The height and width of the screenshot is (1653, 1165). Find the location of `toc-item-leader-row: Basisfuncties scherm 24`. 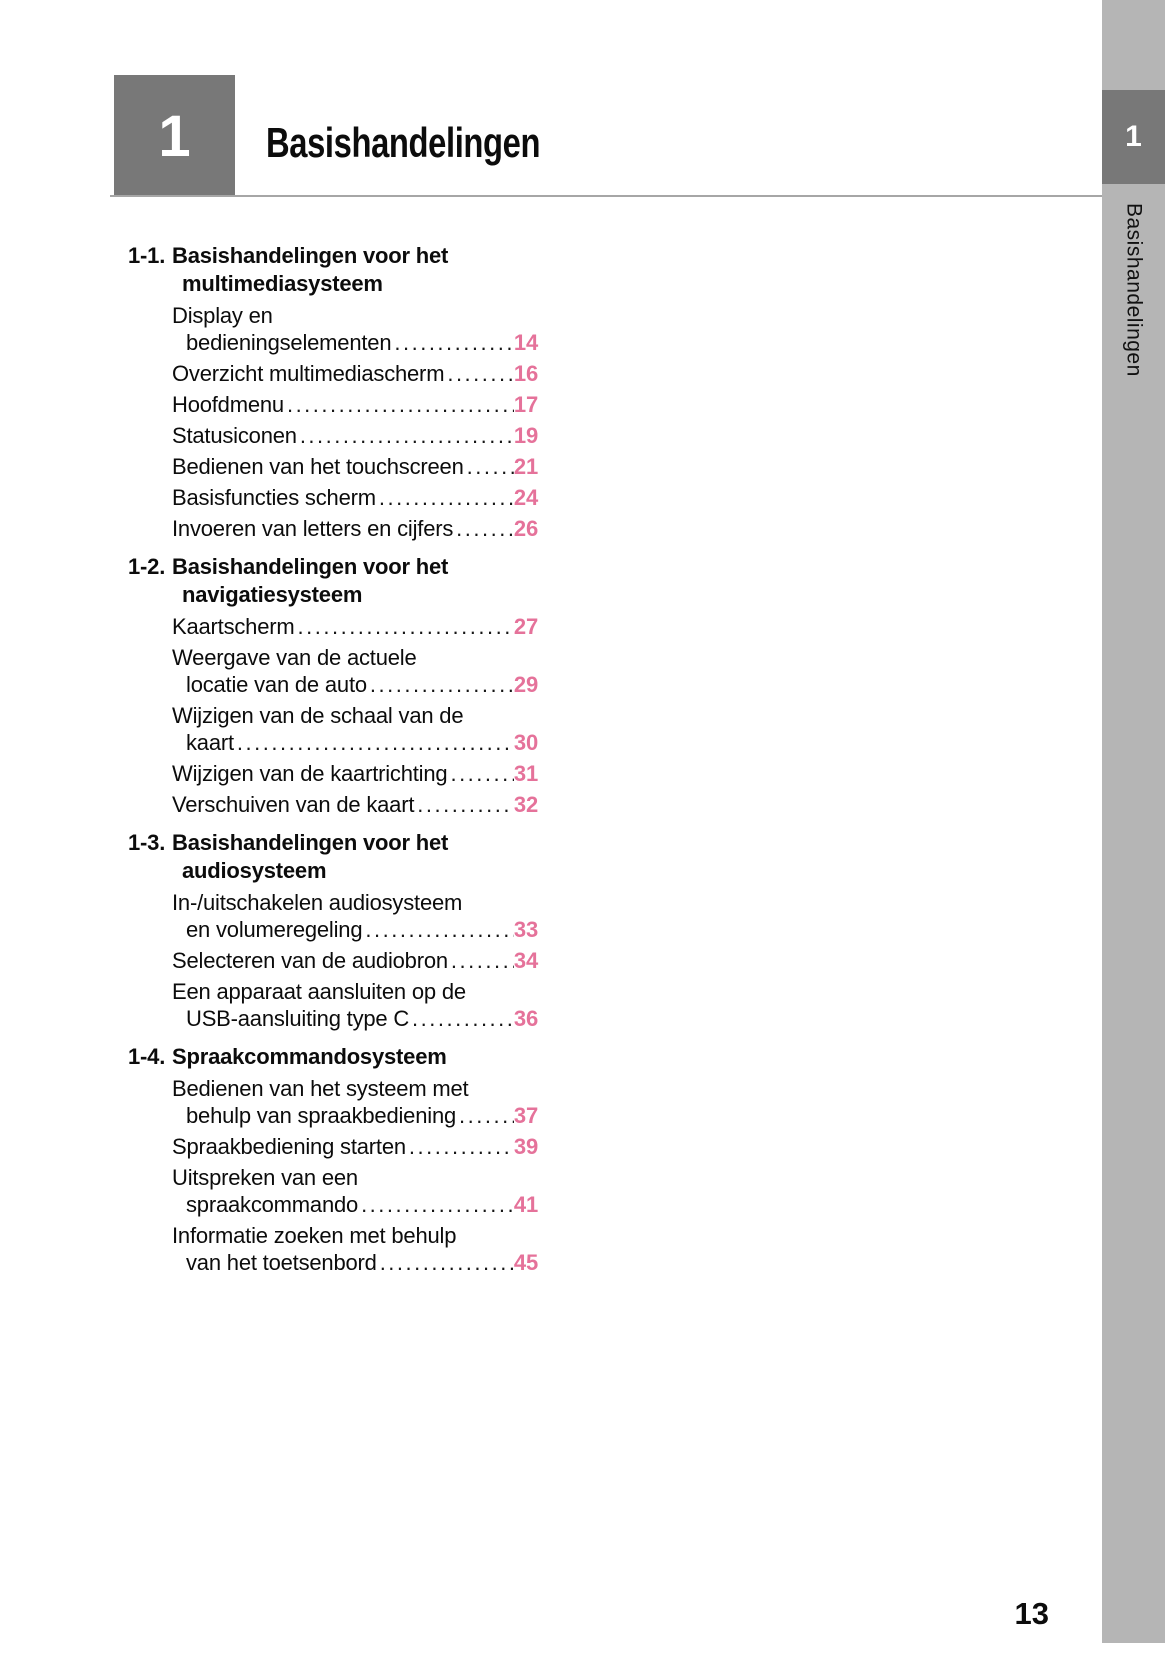

toc-item-leader-row: Basisfuncties scherm 24 is located at coordinates (355, 497).